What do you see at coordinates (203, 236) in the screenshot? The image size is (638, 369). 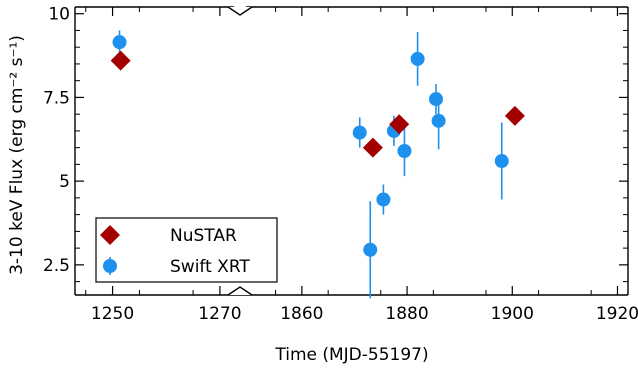 I see `legend-label: NuSTAR` at bounding box center [203, 236].